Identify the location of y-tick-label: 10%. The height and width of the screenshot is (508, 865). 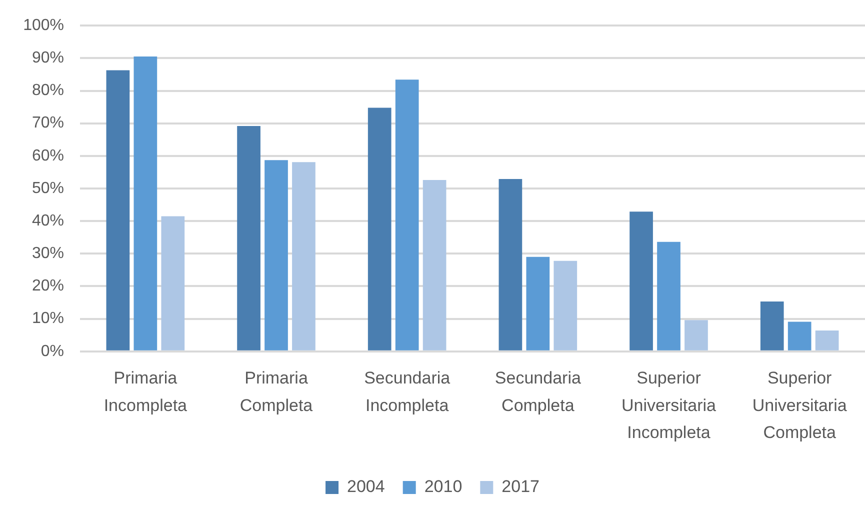
(48, 319).